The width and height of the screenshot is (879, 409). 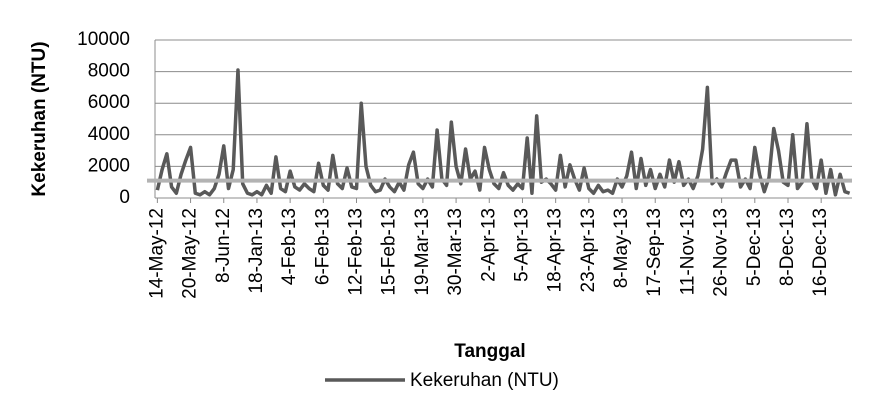 What do you see at coordinates (103, 39) in the screenshot?
I see `y-tick-label: 10000` at bounding box center [103, 39].